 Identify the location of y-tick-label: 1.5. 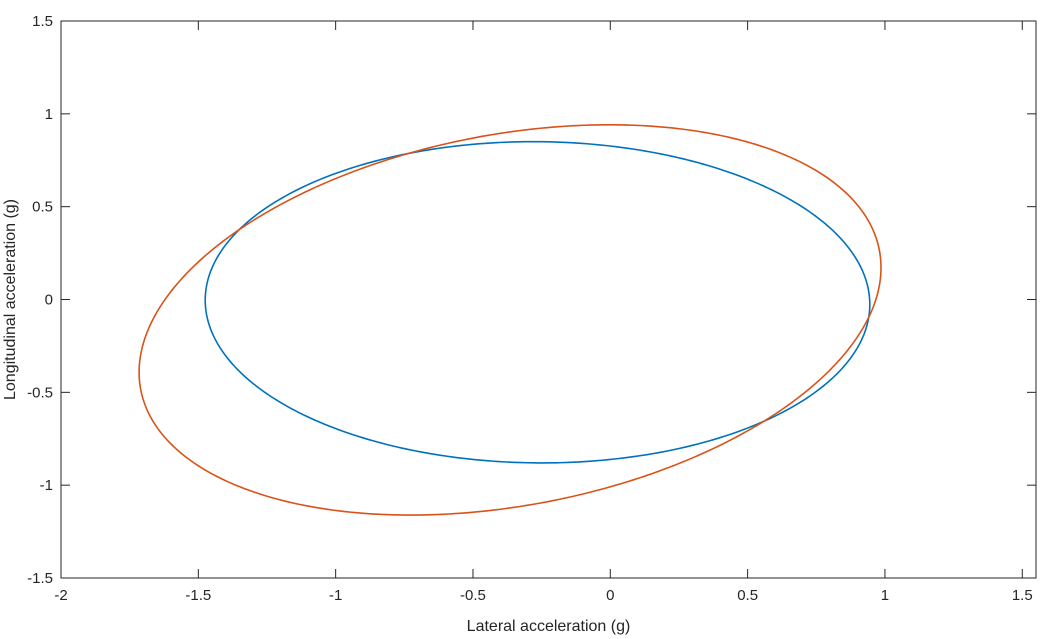
(42, 21).